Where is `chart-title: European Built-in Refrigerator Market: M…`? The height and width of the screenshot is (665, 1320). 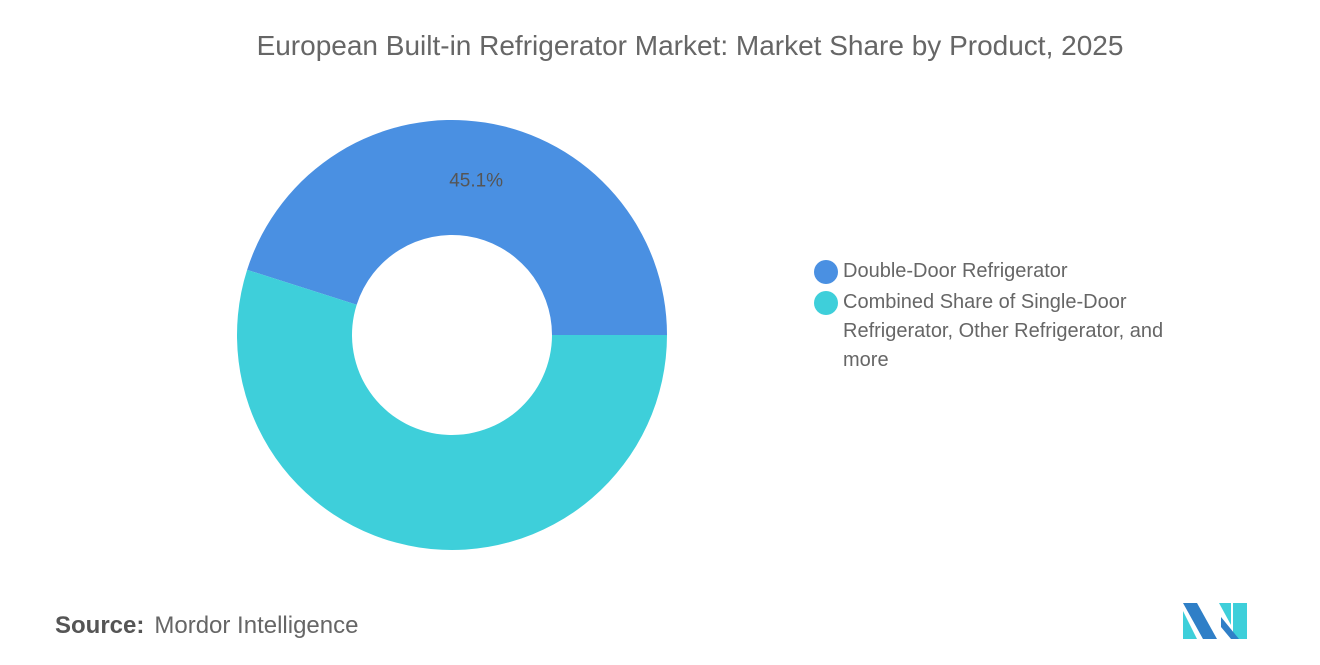
chart-title: European Built-in Refrigerator Market: M… is located at coordinates (690, 45).